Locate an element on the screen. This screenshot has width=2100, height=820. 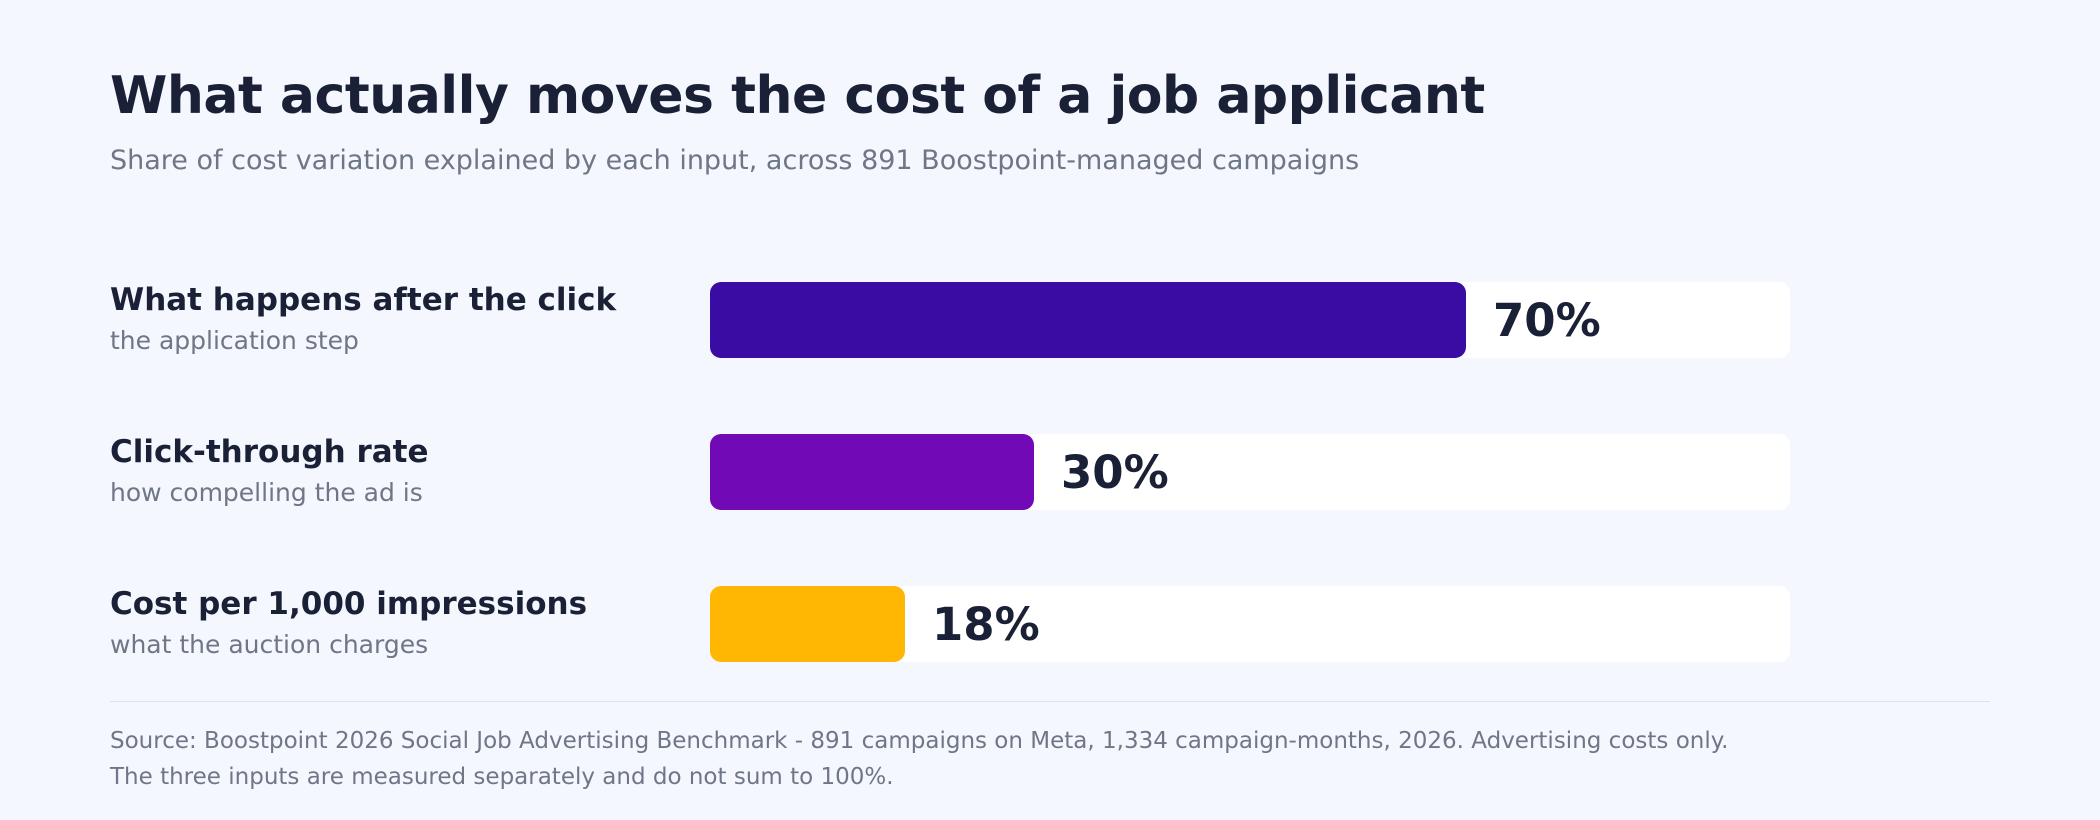
bar-value-label: 70% is located at coordinates (1547, 320).